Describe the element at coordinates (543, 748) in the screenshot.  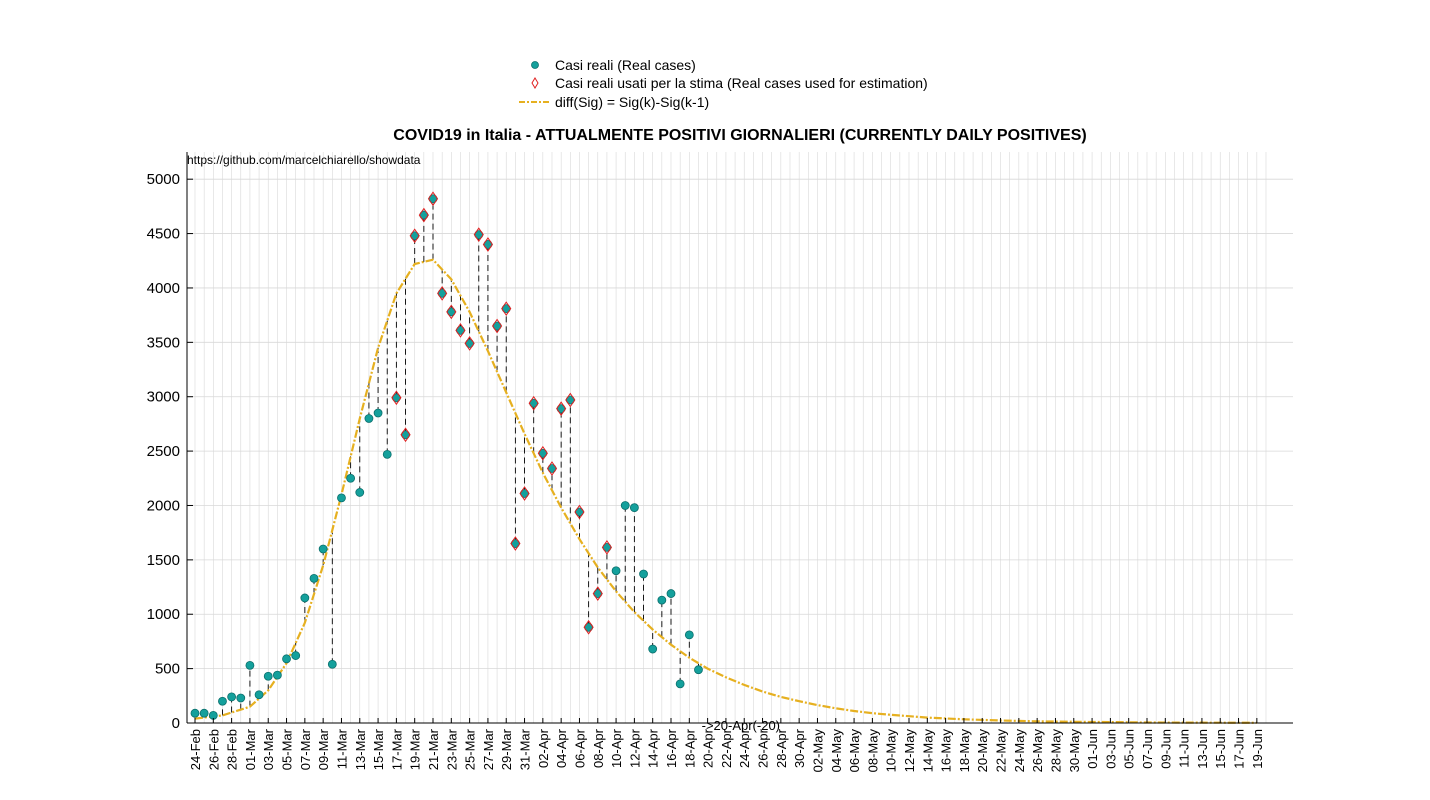
I see `x-tick-label: 02-Apr` at that location.